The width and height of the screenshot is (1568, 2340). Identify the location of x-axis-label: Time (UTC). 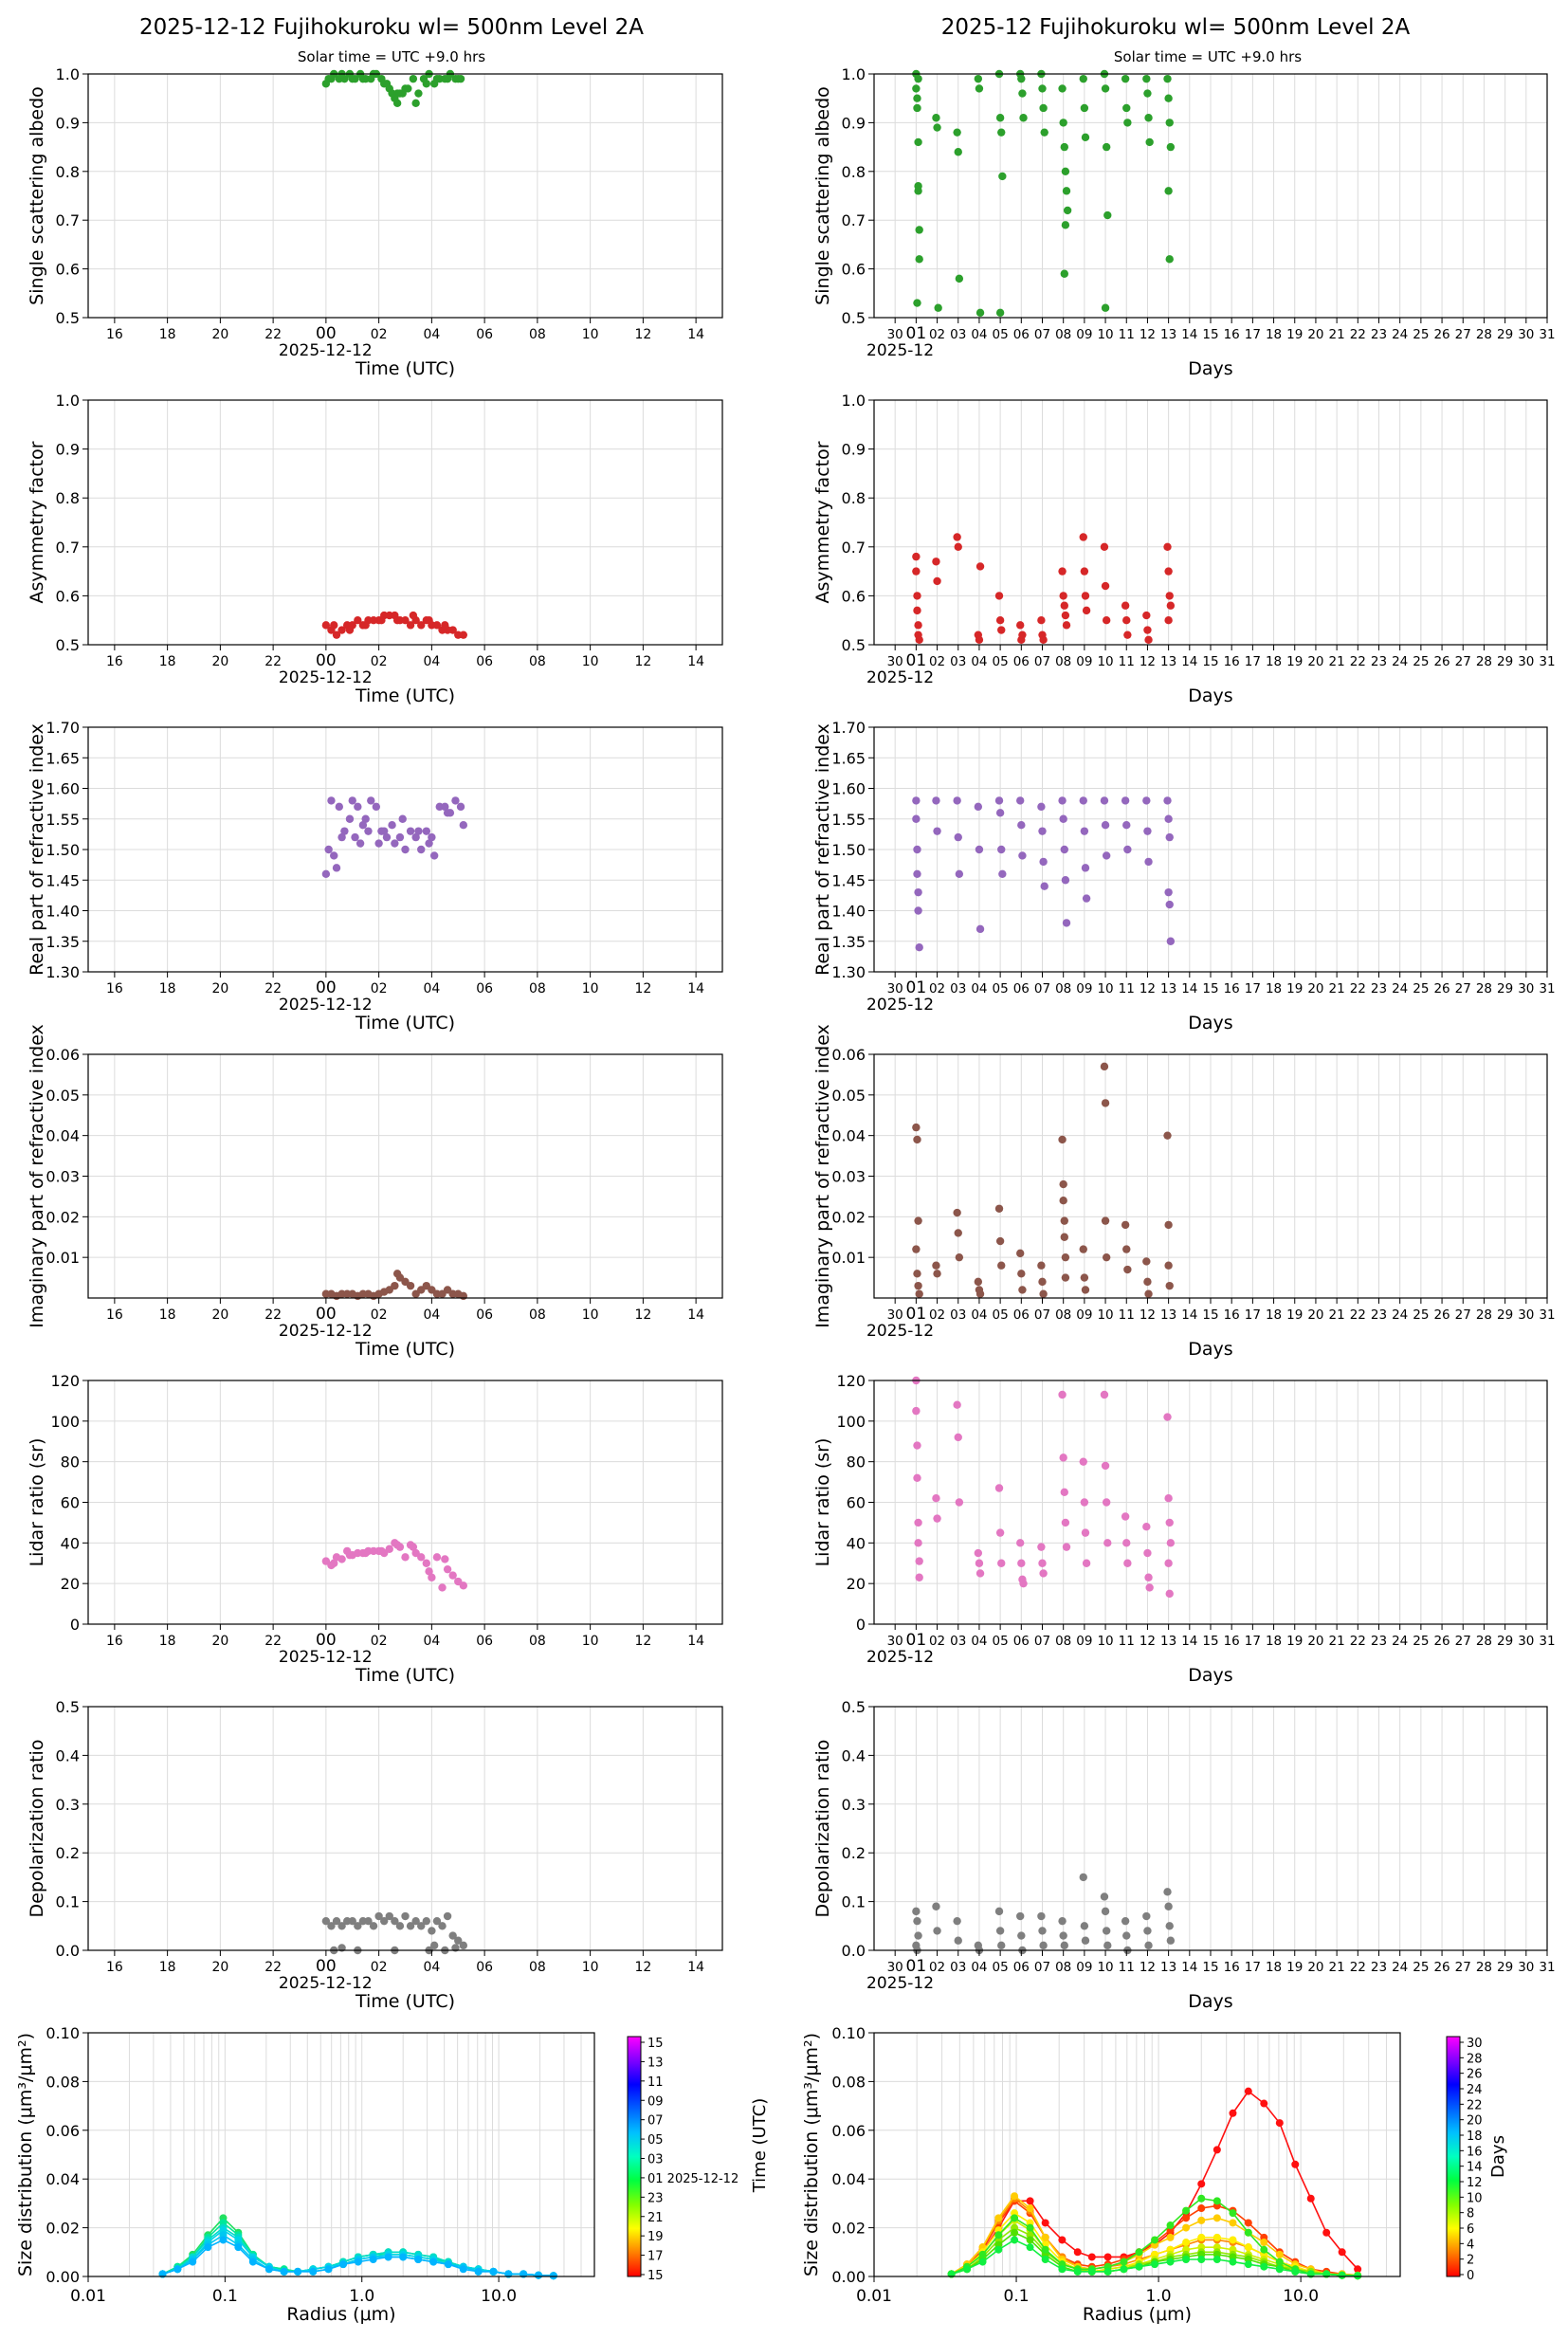
(405, 368).